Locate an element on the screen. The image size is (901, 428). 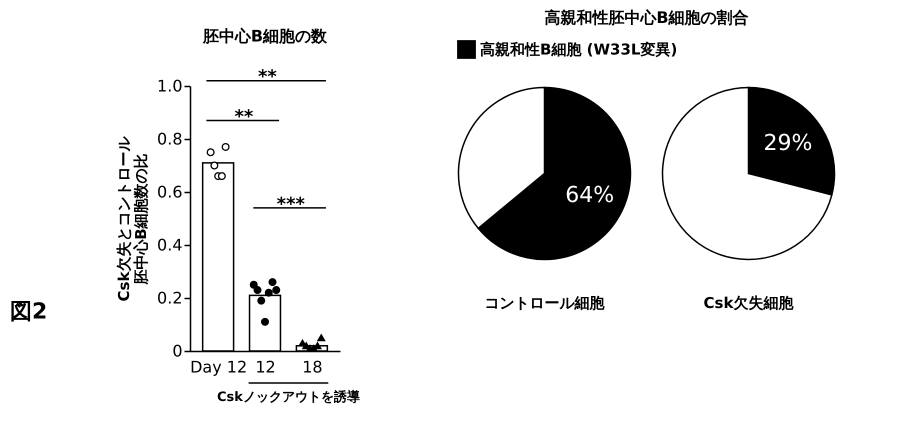
x-tick-label: Day 12 is located at coordinates (219, 367).